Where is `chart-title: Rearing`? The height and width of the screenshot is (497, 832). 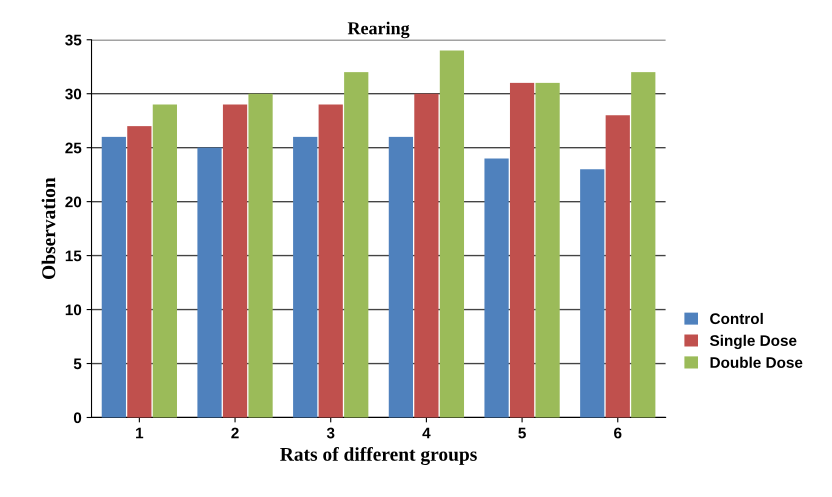 chart-title: Rearing is located at coordinates (379, 30).